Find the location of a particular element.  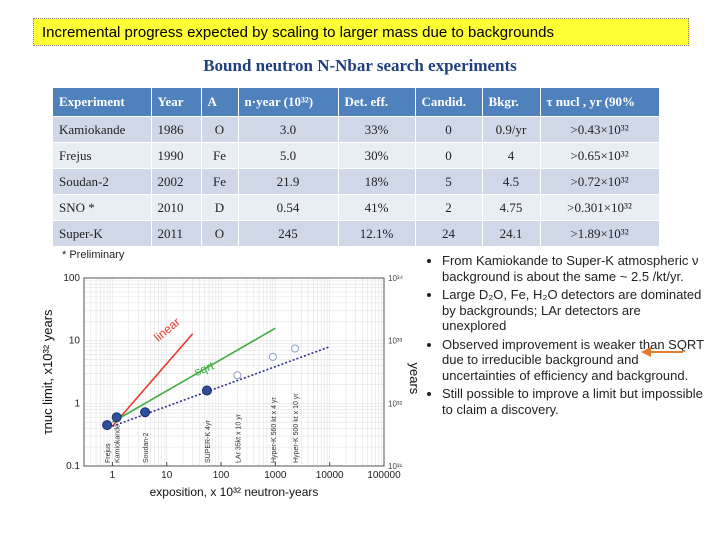

cell: 41% is located at coordinates (377, 207).